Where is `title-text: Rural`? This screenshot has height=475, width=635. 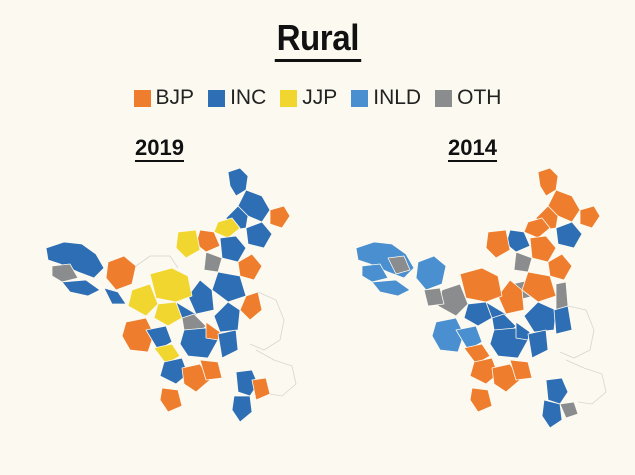
title-text: Rural is located at coordinates (317, 40).